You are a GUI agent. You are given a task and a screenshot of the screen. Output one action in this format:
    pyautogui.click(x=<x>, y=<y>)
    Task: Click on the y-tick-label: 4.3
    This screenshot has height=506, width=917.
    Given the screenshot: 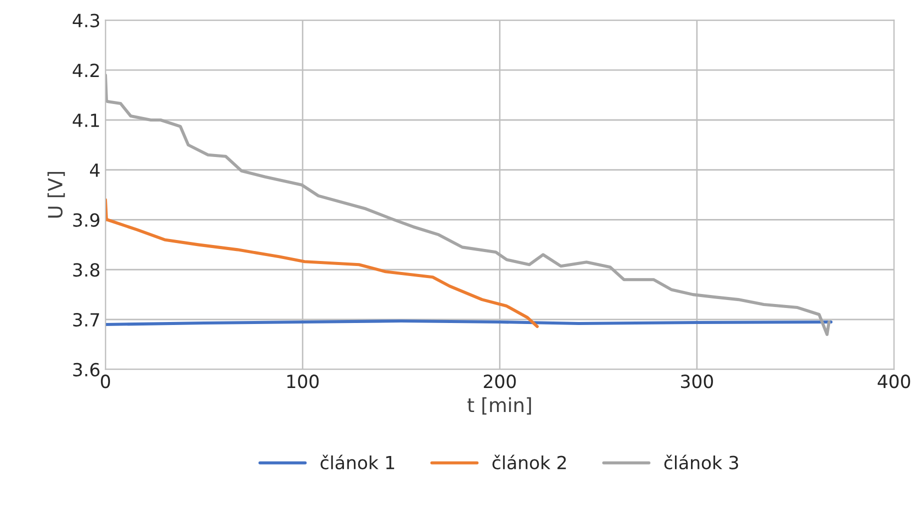 What is the action you would take?
    pyautogui.click(x=86, y=21)
    